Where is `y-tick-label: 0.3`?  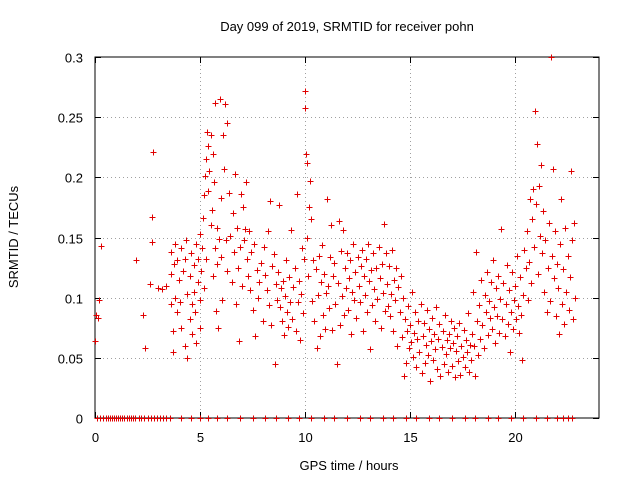
y-tick-label: 0.3 is located at coordinates (74, 58).